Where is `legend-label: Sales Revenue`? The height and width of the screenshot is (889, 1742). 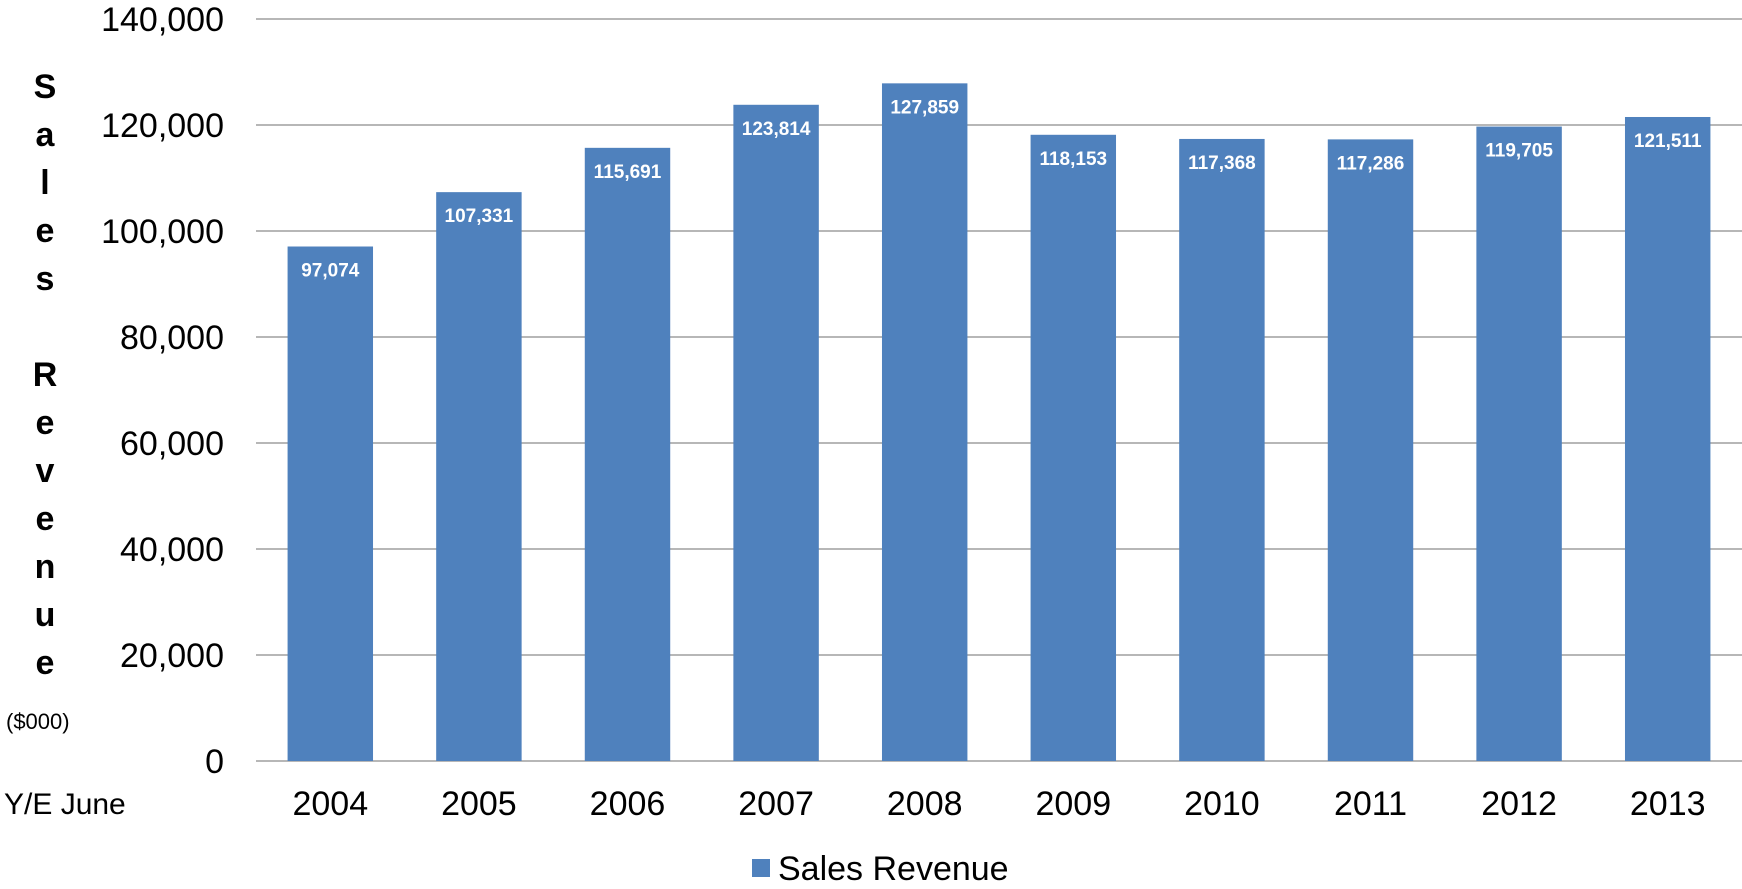
legend-label: Sales Revenue is located at coordinates (893, 869).